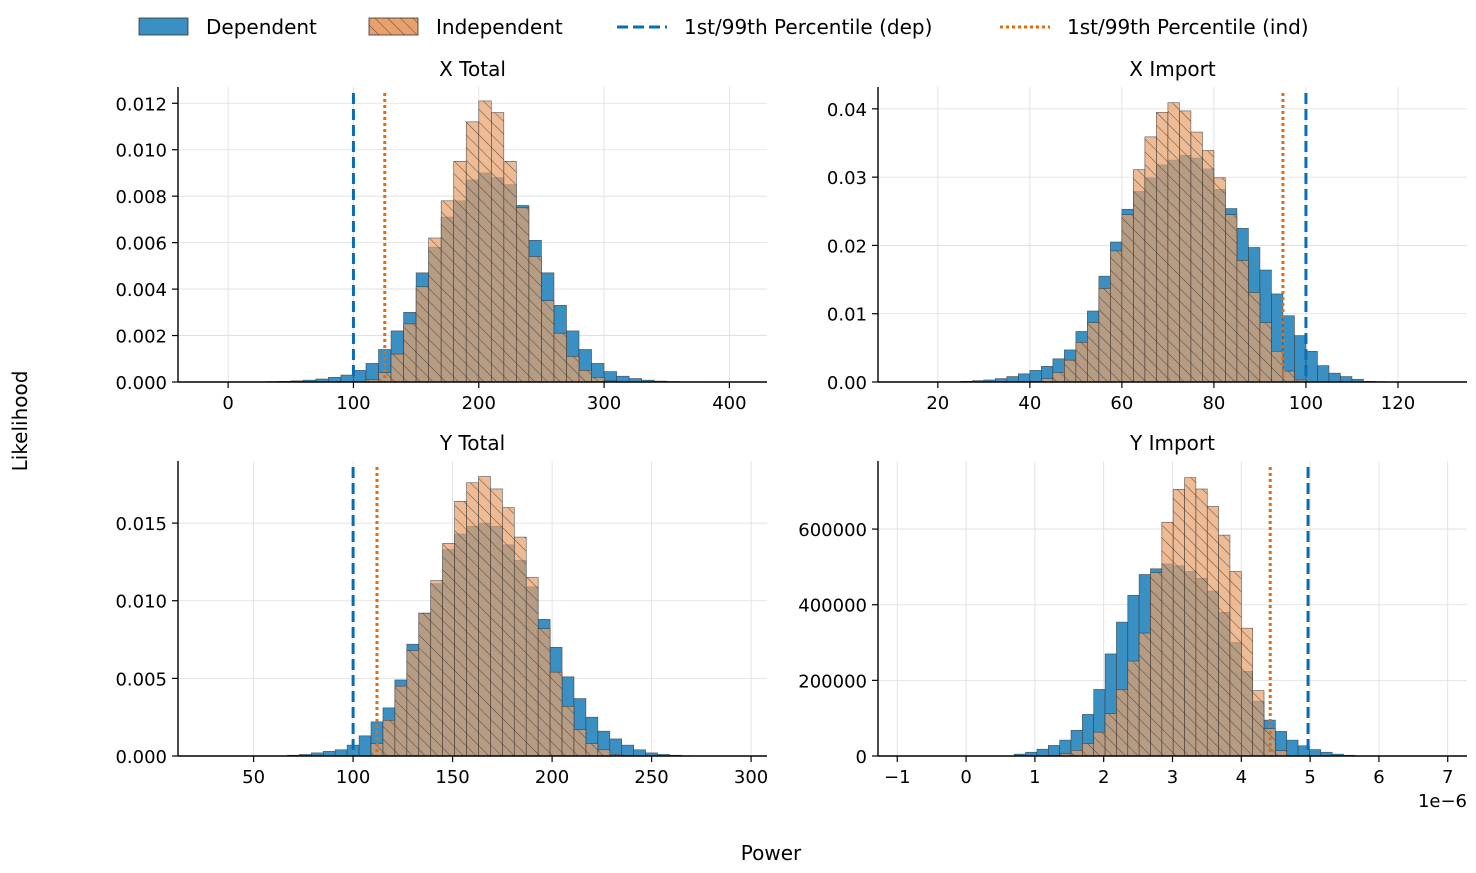  I want to click on legend-item-dependent: Dependent, so click(227, 27).